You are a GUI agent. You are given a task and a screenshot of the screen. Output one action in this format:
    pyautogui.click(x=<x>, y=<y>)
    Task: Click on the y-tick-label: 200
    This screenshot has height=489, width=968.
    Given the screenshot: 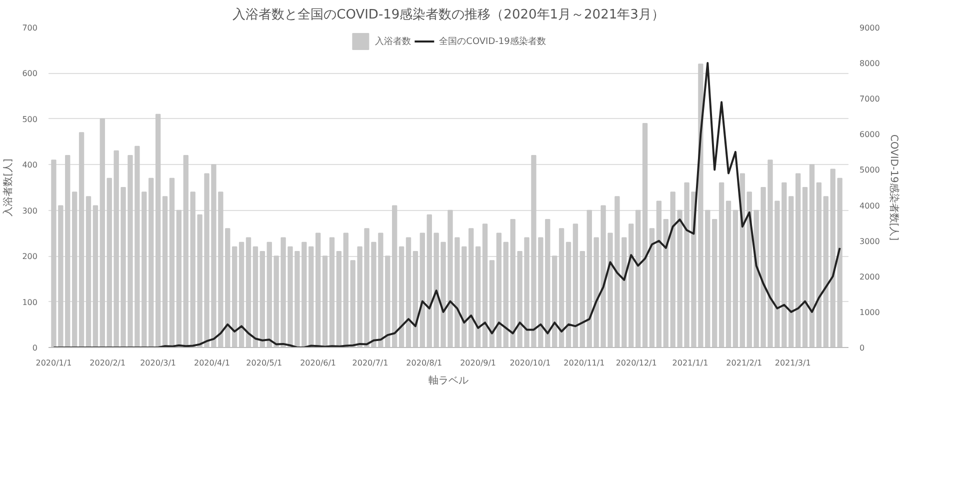 What is the action you would take?
    pyautogui.click(x=30, y=257)
    